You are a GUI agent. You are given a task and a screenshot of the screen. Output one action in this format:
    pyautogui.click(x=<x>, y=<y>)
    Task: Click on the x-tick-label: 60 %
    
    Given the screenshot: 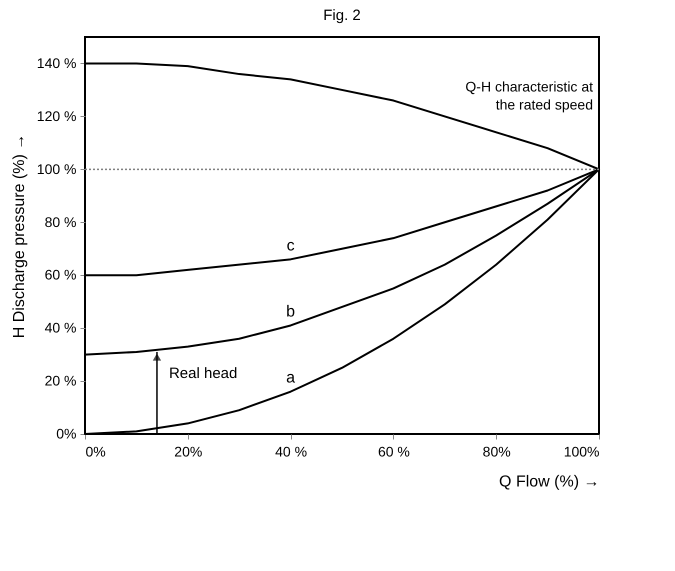 What is the action you would take?
    pyautogui.click(x=394, y=452)
    